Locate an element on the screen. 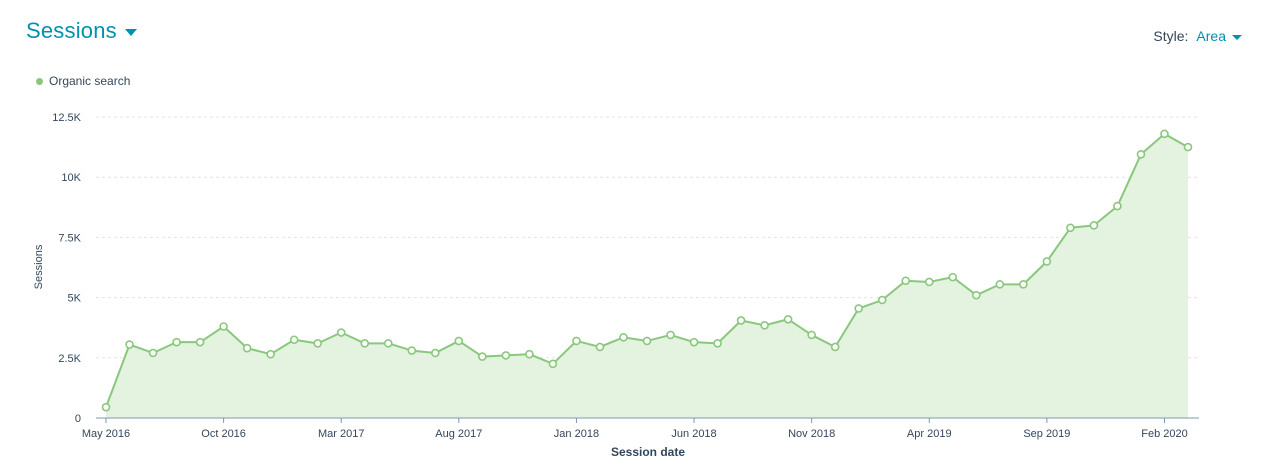  legend-label: Organic search is located at coordinates (90, 81).